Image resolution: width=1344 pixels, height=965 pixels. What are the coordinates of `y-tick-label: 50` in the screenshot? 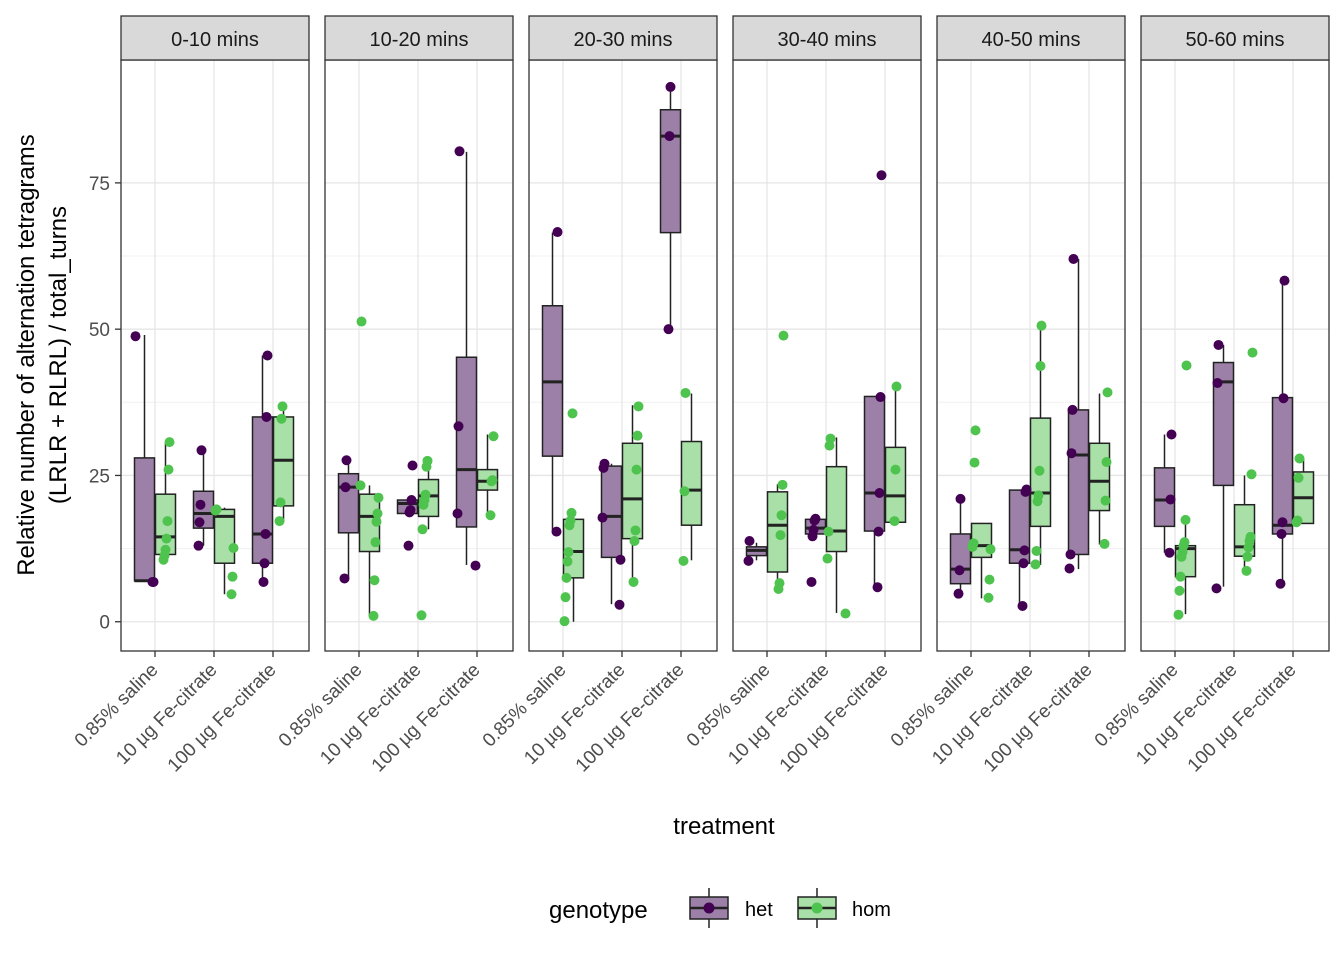 It's located at (99, 330).